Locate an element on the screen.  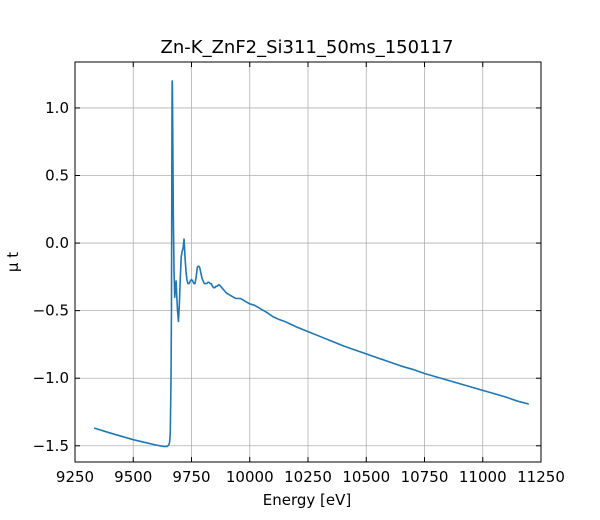
x-tick-label: 11000 is located at coordinates (483, 477).